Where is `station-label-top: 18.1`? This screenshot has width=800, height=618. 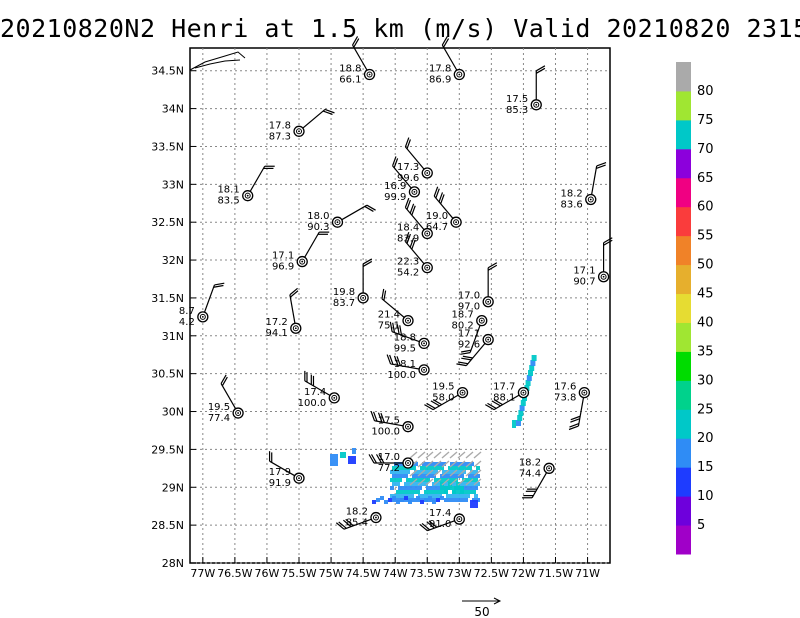
station-label-top: 18.1 is located at coordinates (405, 364).